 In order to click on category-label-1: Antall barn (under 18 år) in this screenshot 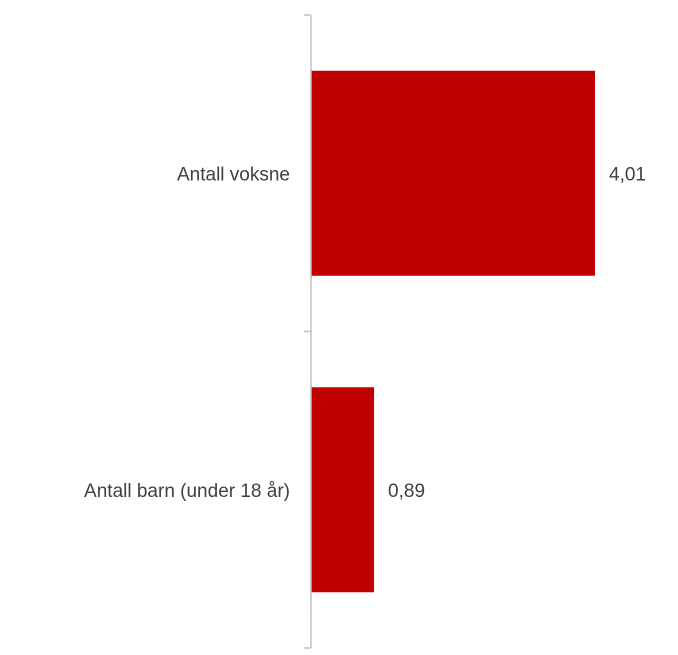, I will do `click(187, 491)`.